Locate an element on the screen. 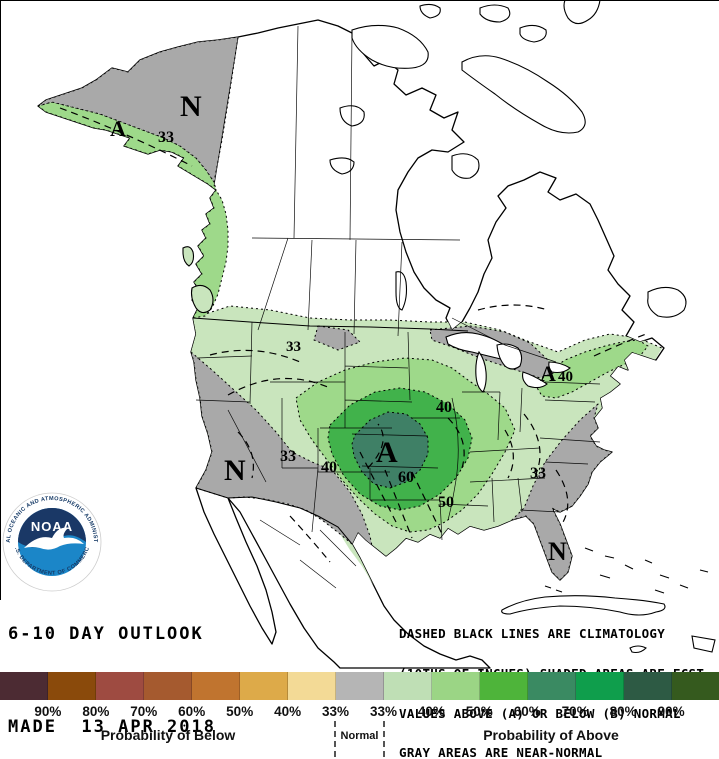  legend-caption-below: Probability of Below is located at coordinates (168, 735).